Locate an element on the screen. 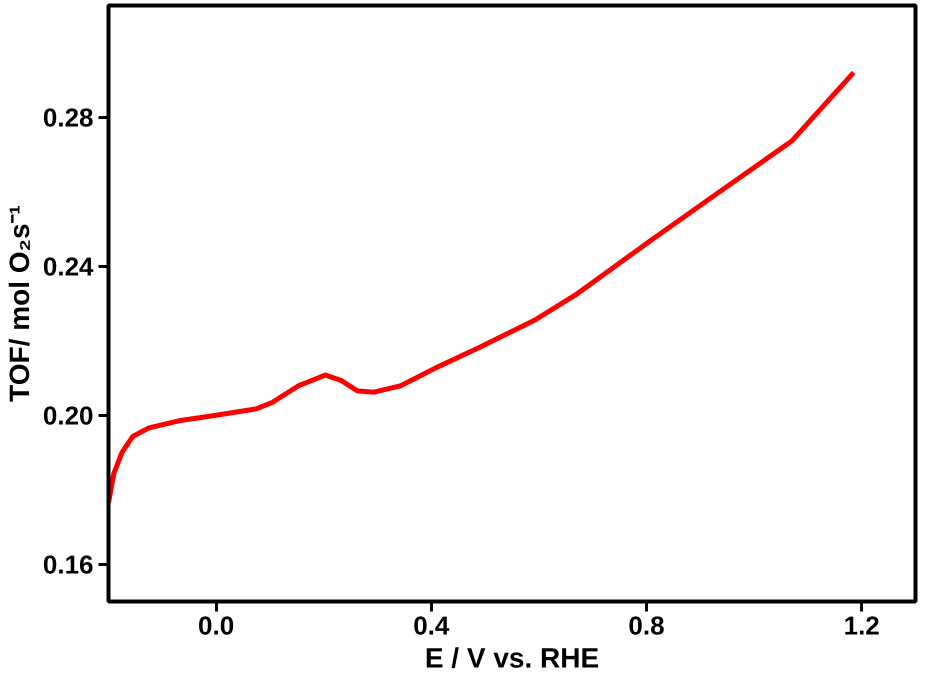 The width and height of the screenshot is (934, 686). x-tick-label: 0.8 is located at coordinates (646, 625).